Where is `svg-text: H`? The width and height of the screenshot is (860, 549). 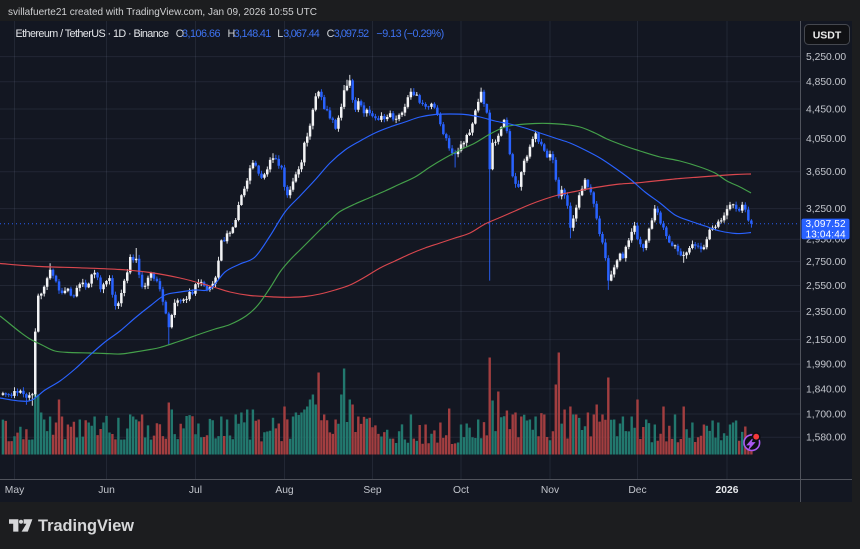 svg-text: H is located at coordinates (232, 34).